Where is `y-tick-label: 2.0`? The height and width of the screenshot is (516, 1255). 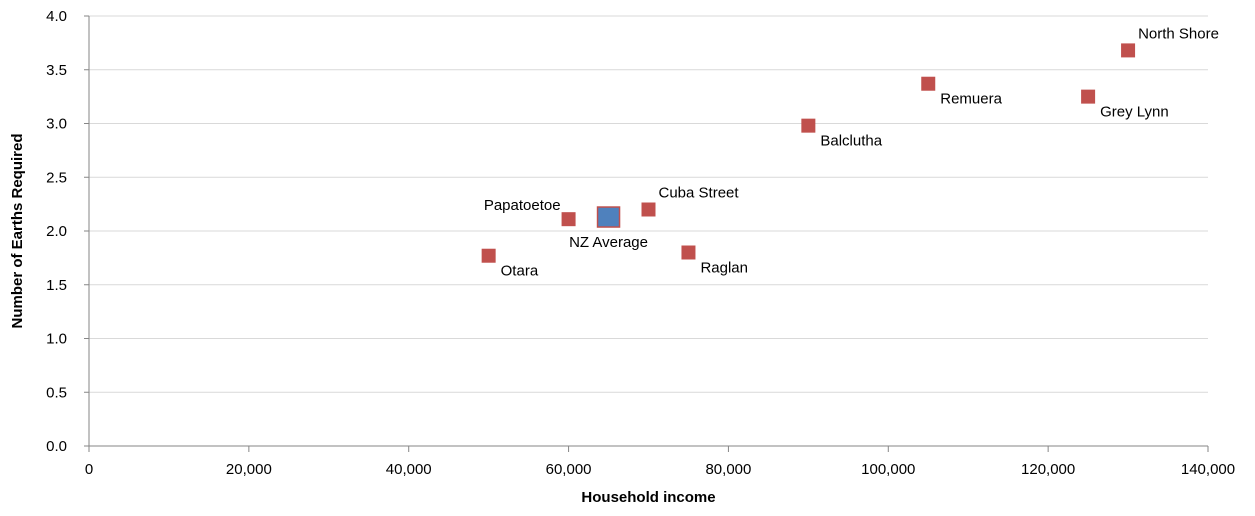 y-tick-label: 2.0 is located at coordinates (56, 231).